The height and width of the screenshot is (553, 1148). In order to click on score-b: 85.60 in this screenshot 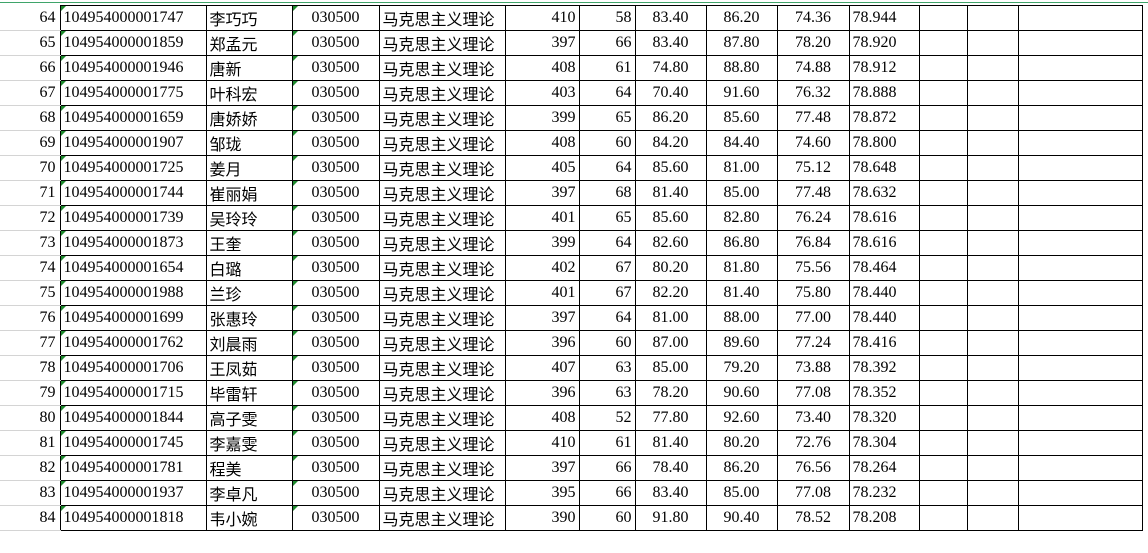, I will do `click(741, 118)`.